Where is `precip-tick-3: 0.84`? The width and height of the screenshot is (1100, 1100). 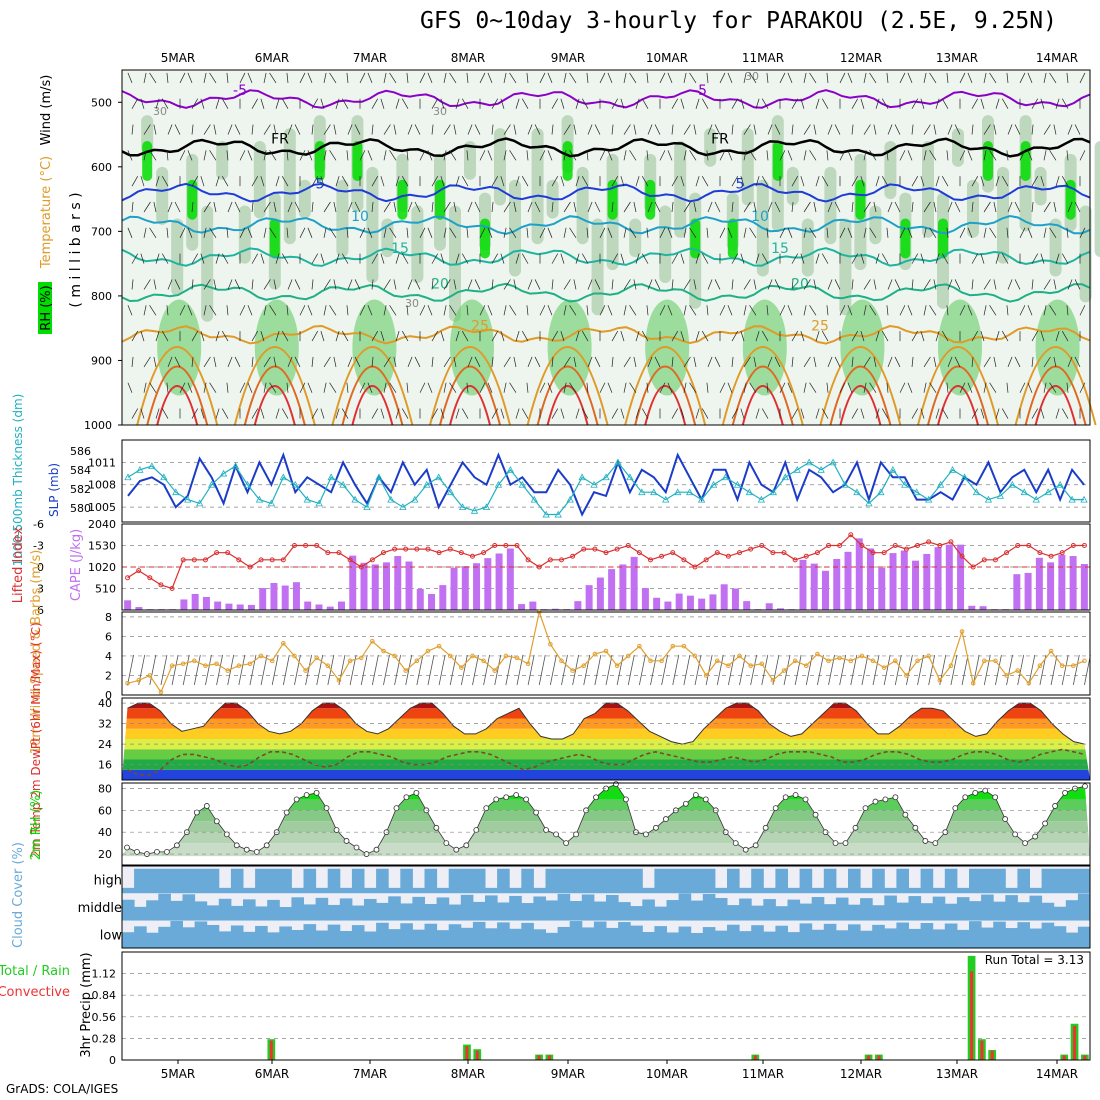 precip-tick-3: 0.84 is located at coordinates (104, 995).